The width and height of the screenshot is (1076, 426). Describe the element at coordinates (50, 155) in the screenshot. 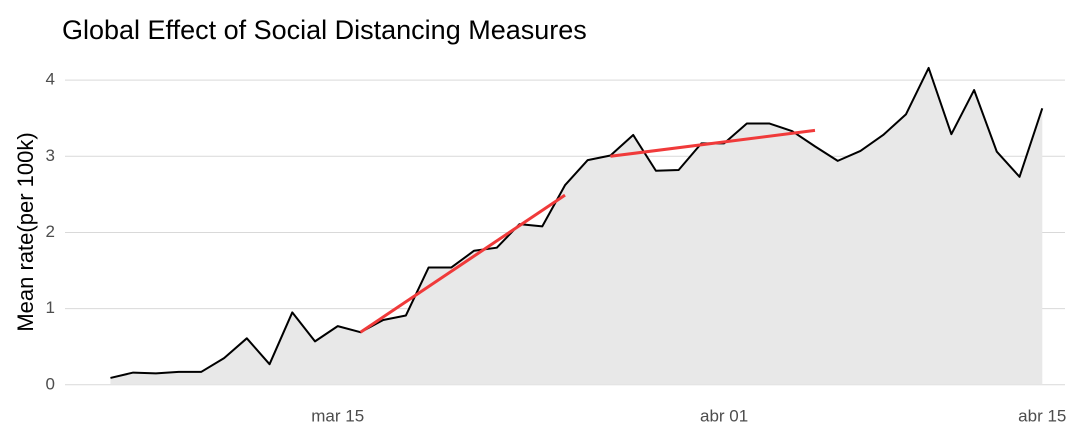

I see `y-tick-label: 3` at that location.